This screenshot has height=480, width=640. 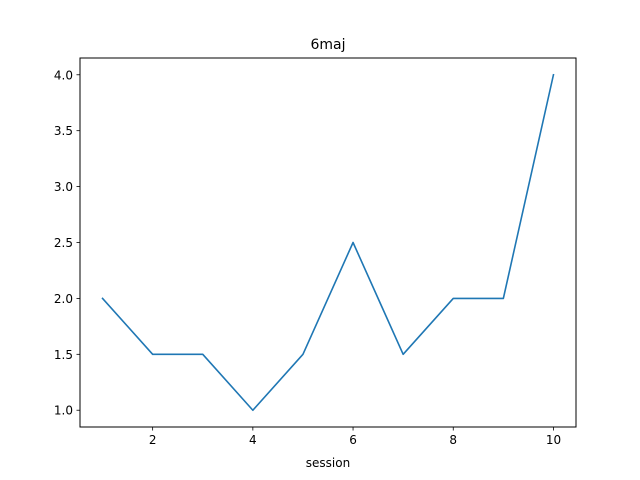 I want to click on y-tick-label: 4.0, so click(x=63, y=75).